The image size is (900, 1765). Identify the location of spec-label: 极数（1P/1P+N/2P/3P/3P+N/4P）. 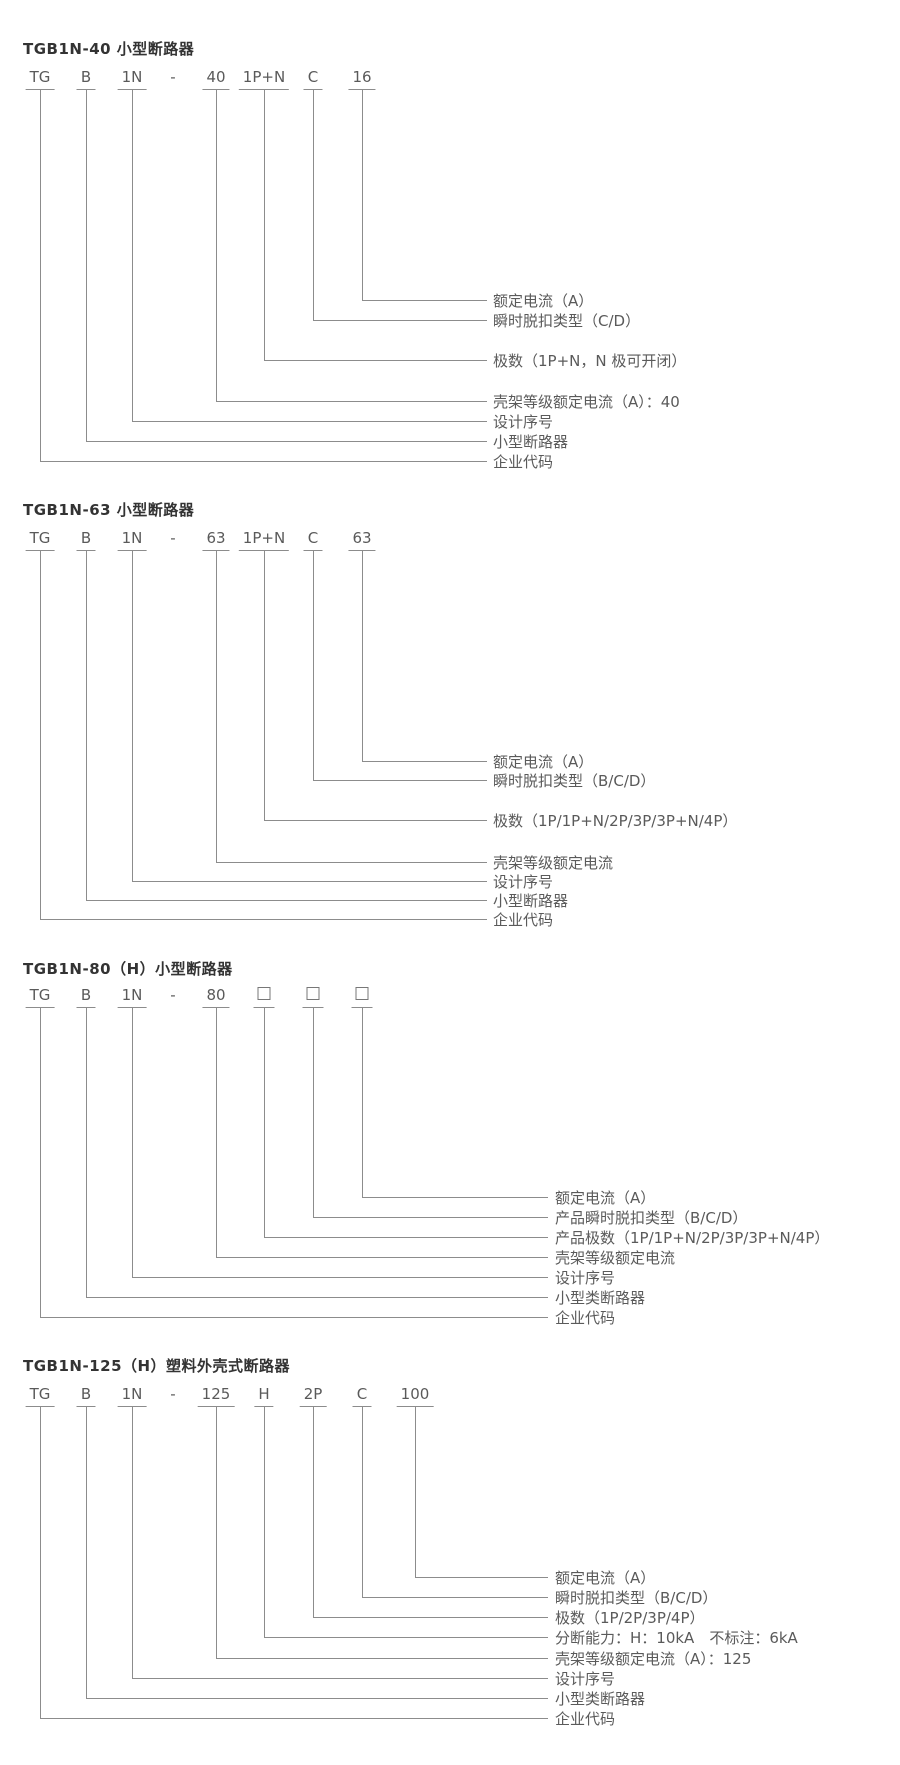
(615, 821).